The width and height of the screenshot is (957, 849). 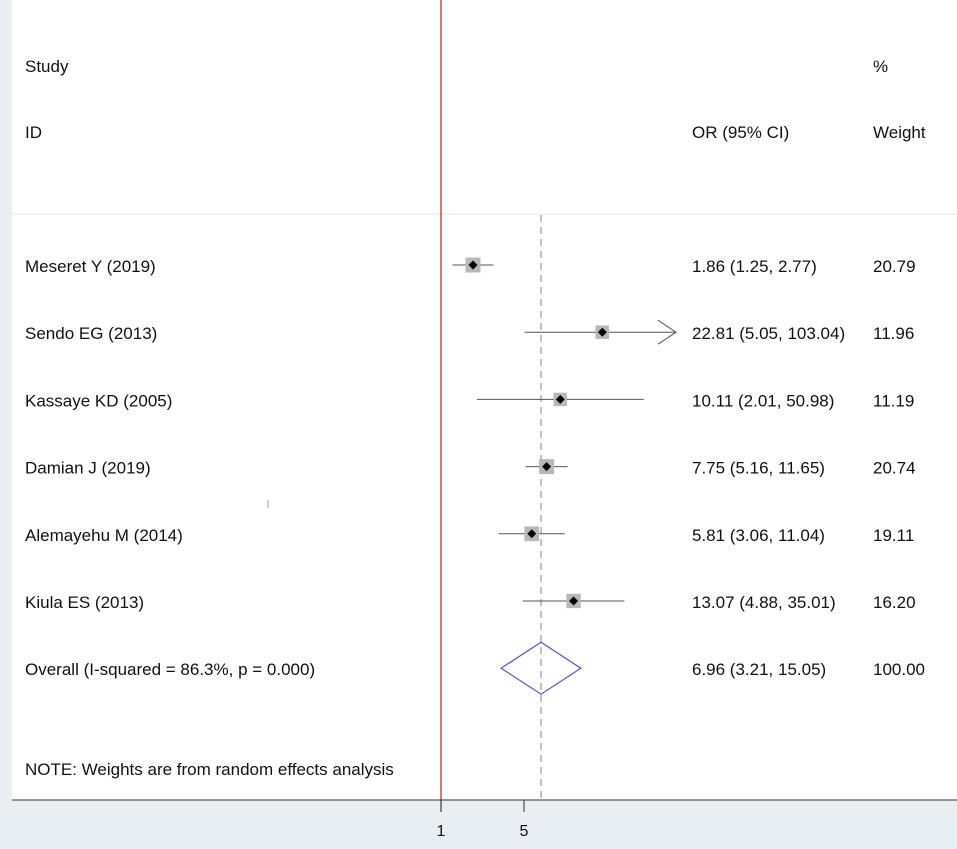 I want to click on x-tick-label: 1, so click(x=441, y=831).